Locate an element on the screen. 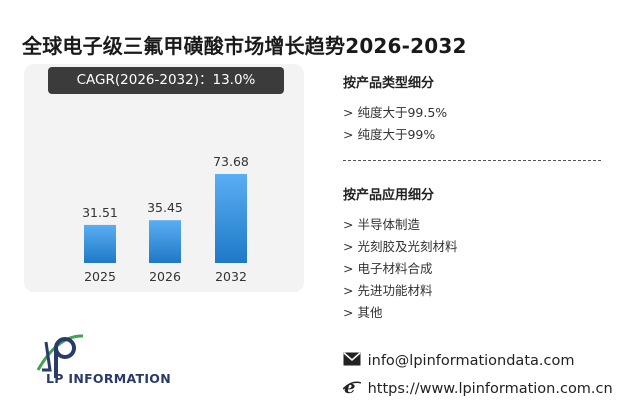 The width and height of the screenshot is (630, 415). product-type-heading: 按产品类型细分 is located at coordinates (389, 83).